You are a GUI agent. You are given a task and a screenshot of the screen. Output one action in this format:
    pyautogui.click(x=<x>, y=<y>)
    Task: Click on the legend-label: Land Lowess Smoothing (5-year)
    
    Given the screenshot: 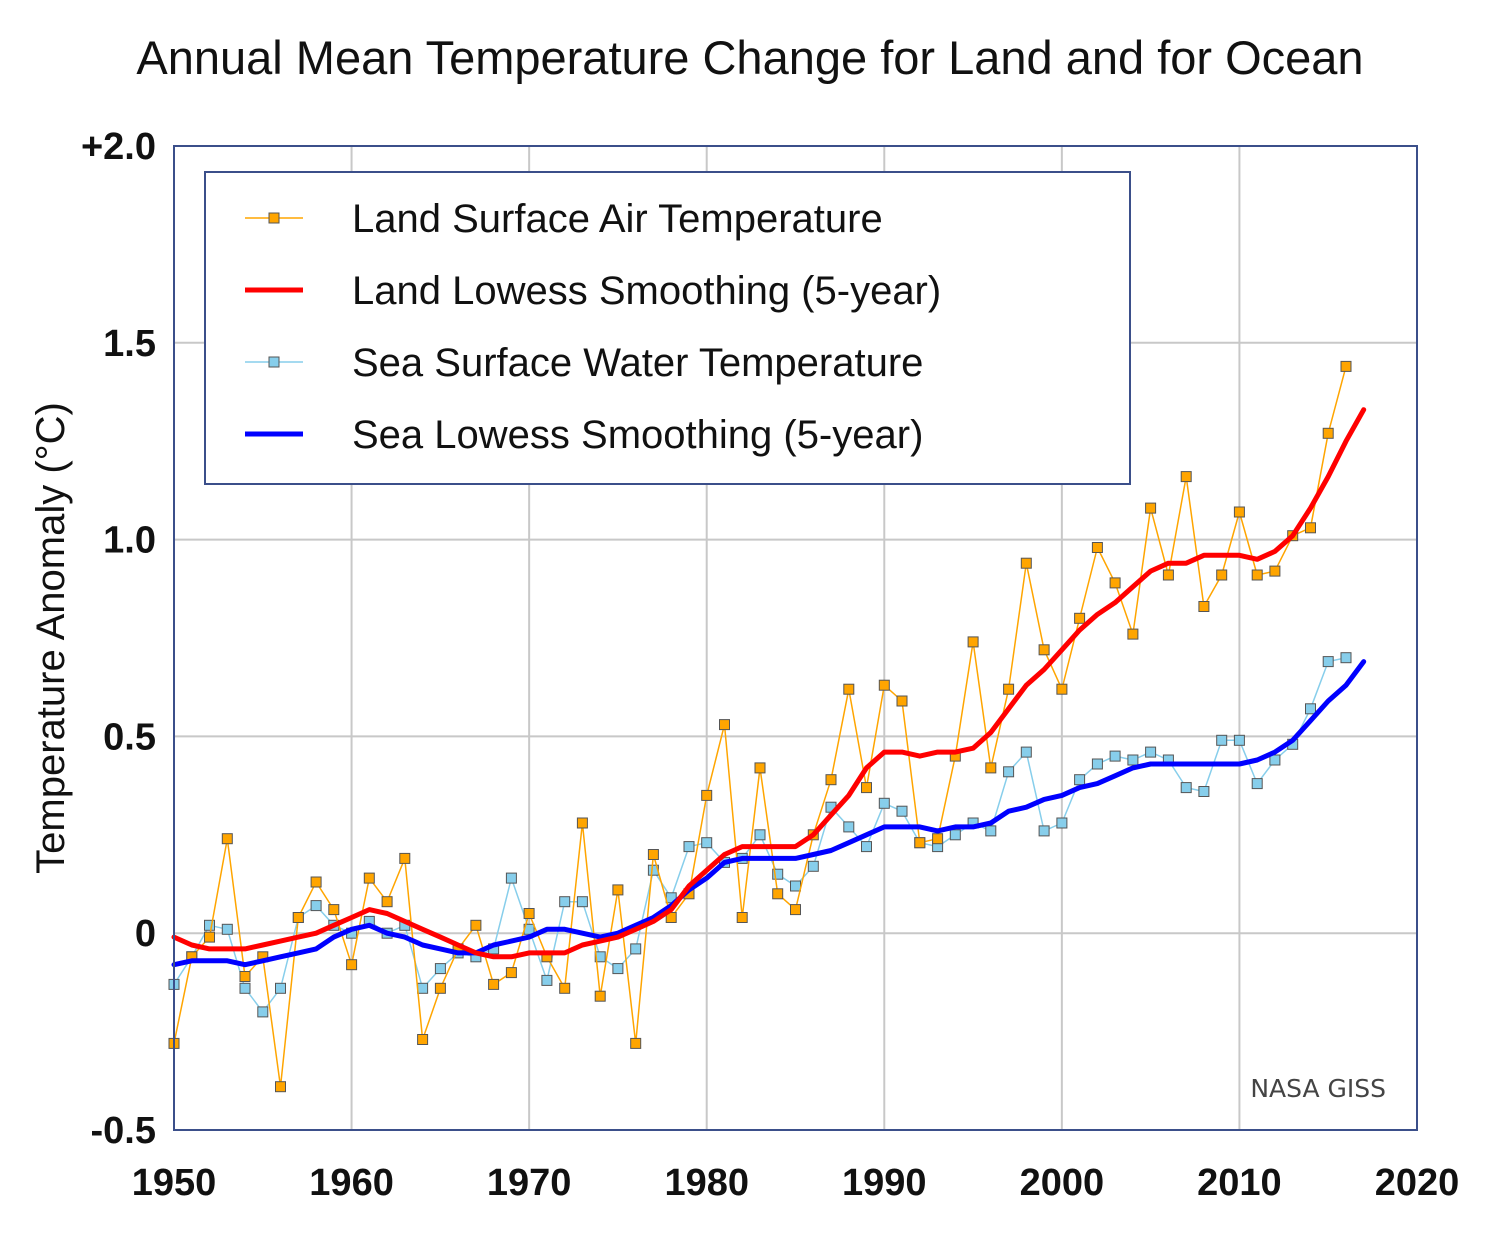 What is the action you would take?
    pyautogui.click(x=646, y=291)
    